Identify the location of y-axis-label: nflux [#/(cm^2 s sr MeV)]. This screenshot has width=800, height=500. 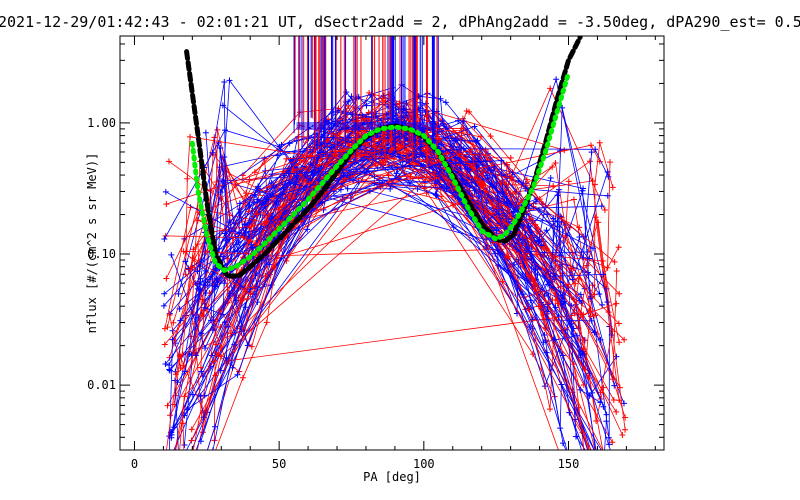
(92, 243).